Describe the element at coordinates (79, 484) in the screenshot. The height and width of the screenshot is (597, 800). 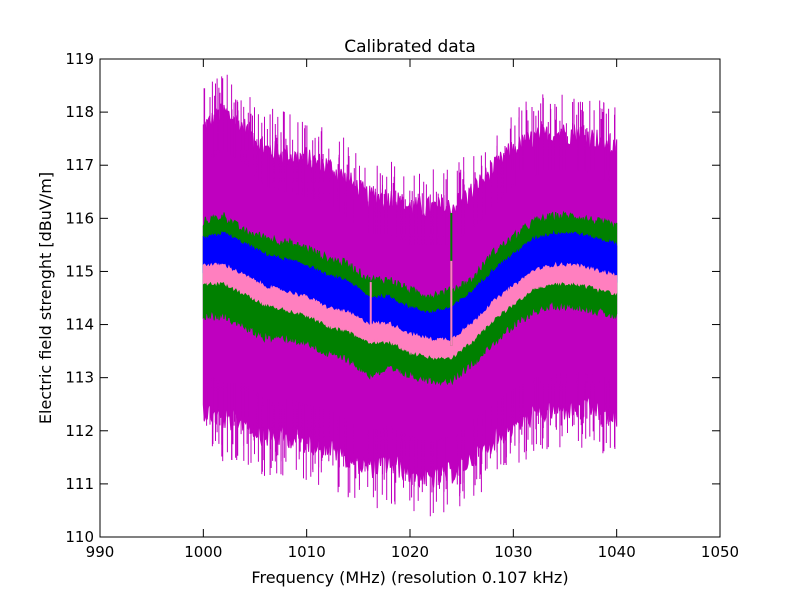
I see `y-tick-label: 111` at that location.